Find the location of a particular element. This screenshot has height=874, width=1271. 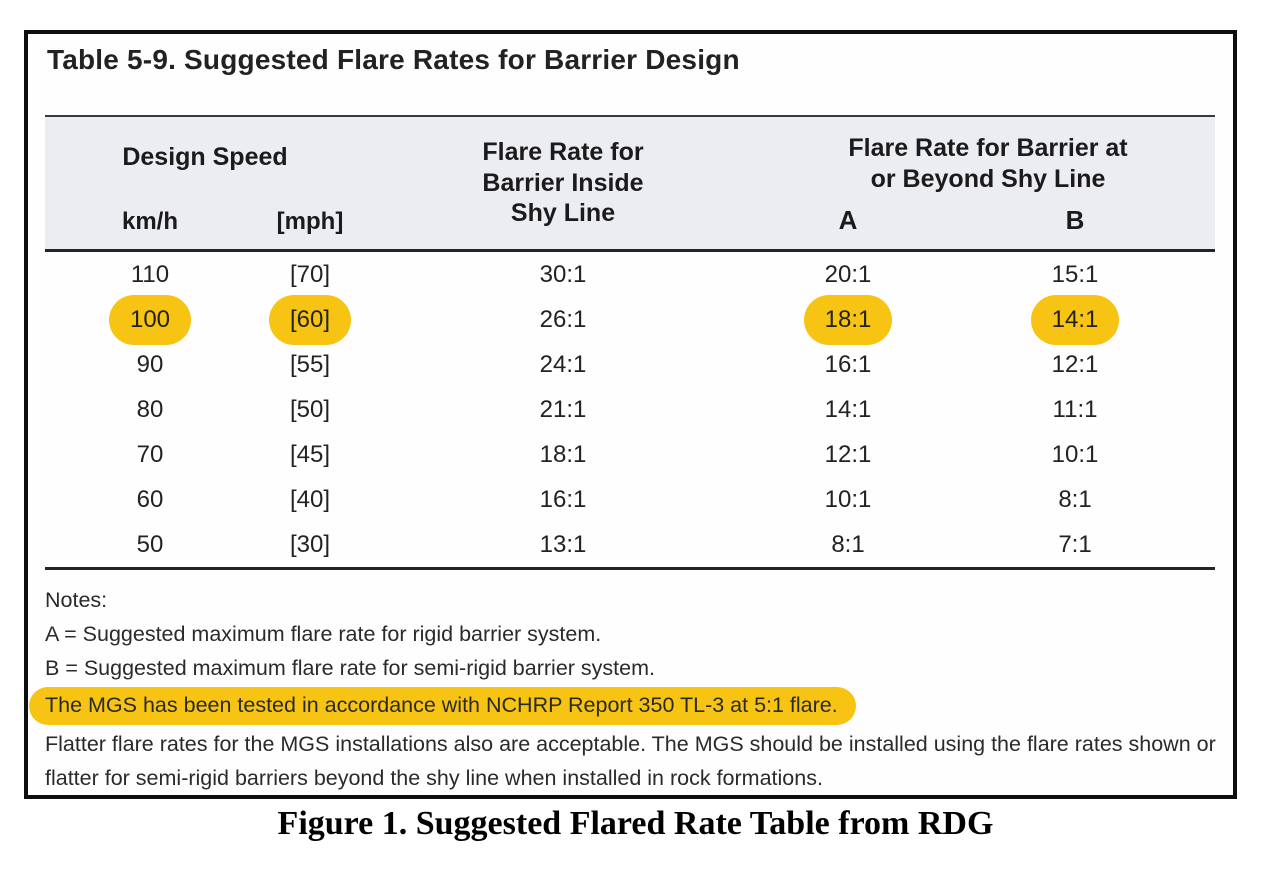

value: 24:1 is located at coordinates (563, 364).